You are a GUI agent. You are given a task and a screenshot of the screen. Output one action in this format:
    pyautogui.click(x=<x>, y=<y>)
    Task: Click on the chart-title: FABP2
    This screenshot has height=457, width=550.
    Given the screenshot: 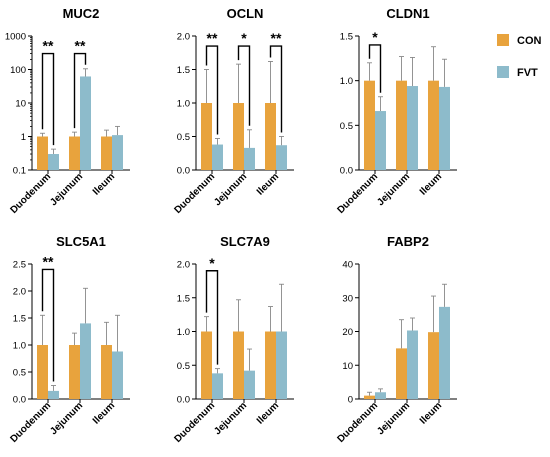 What is the action you would take?
    pyautogui.click(x=408, y=241)
    